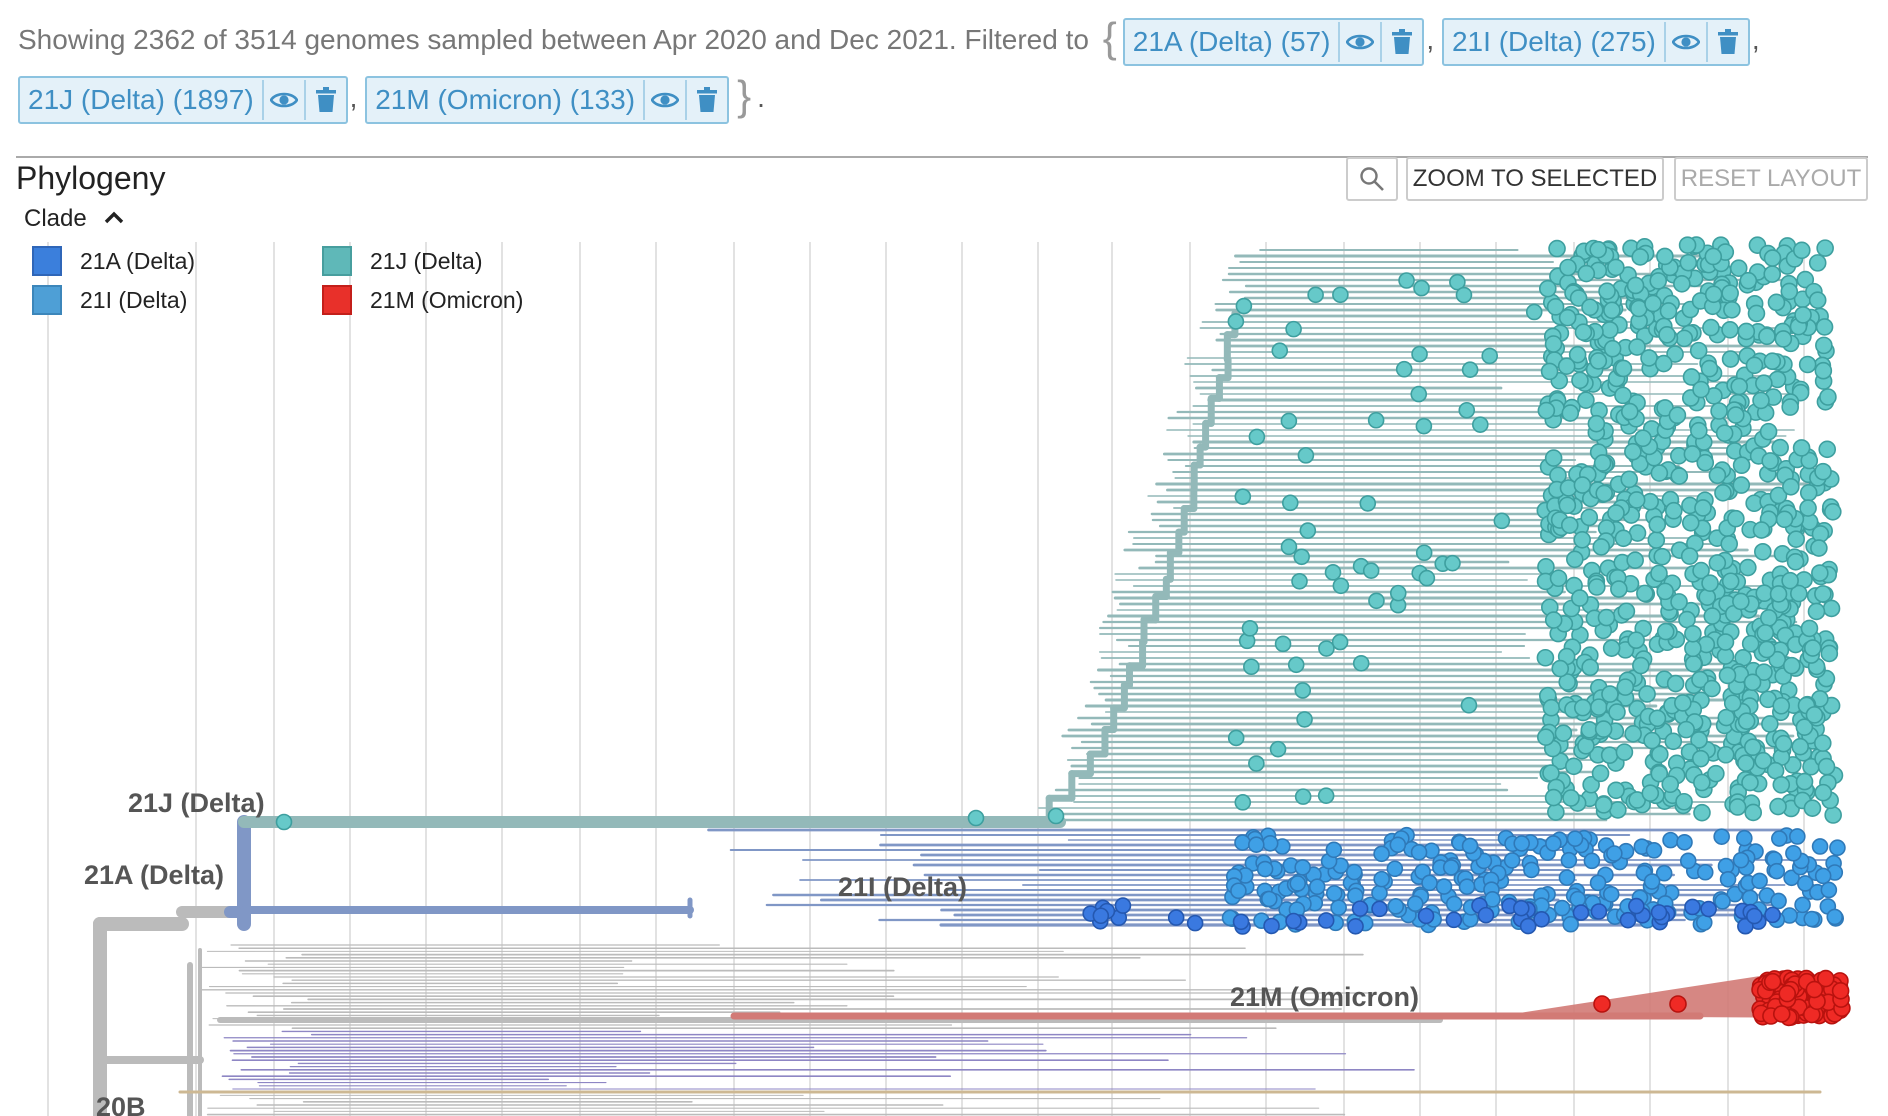 This screenshot has width=1888, height=1116. Describe the element at coordinates (142, 99) in the screenshot. I see `filter-chip-label: 21J (Delta) (1897)` at that location.